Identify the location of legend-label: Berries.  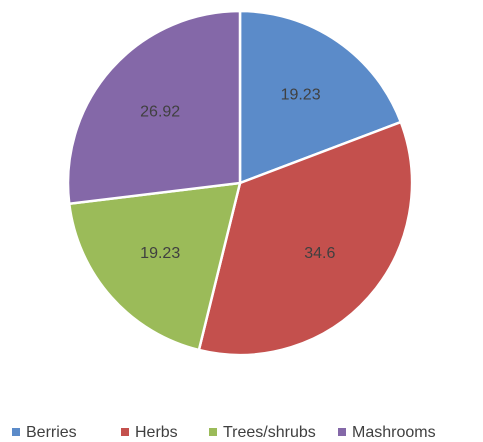
(51, 432).